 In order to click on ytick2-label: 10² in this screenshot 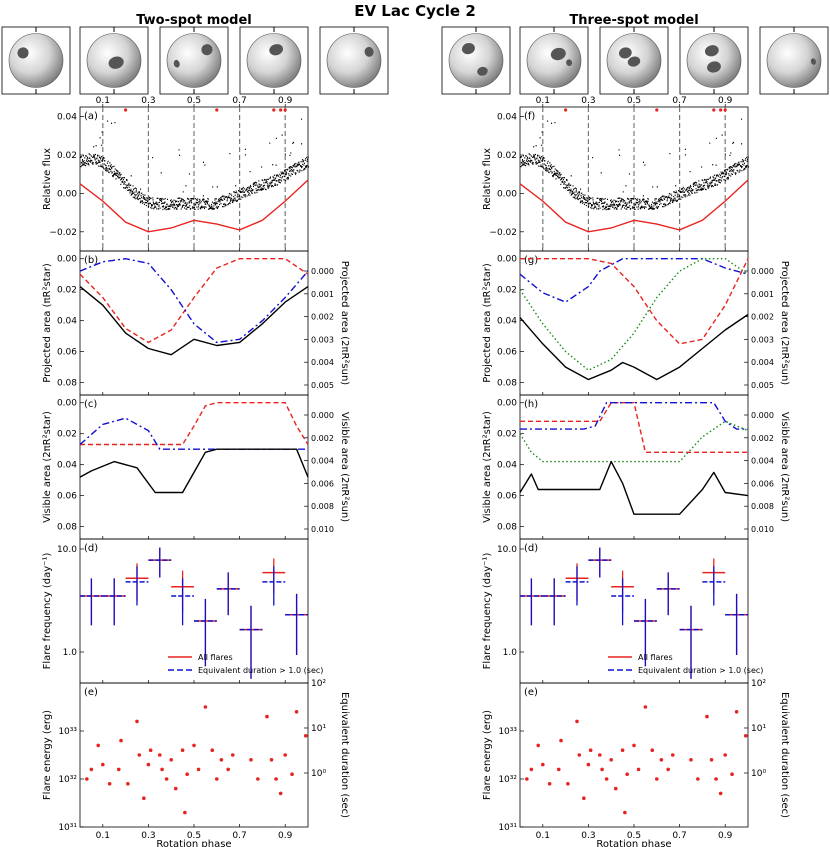, I will do `click(758, 684)`.